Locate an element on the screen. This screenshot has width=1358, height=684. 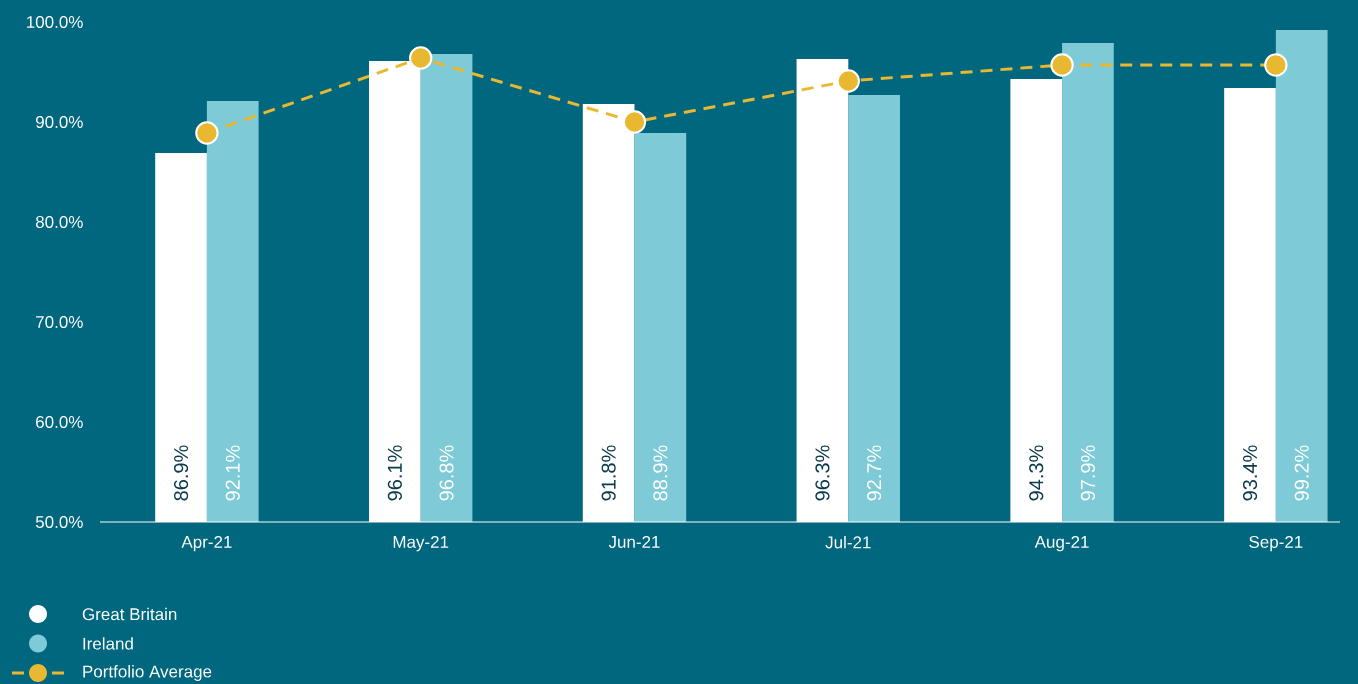
data-label: 92.7% is located at coordinates (874, 473).